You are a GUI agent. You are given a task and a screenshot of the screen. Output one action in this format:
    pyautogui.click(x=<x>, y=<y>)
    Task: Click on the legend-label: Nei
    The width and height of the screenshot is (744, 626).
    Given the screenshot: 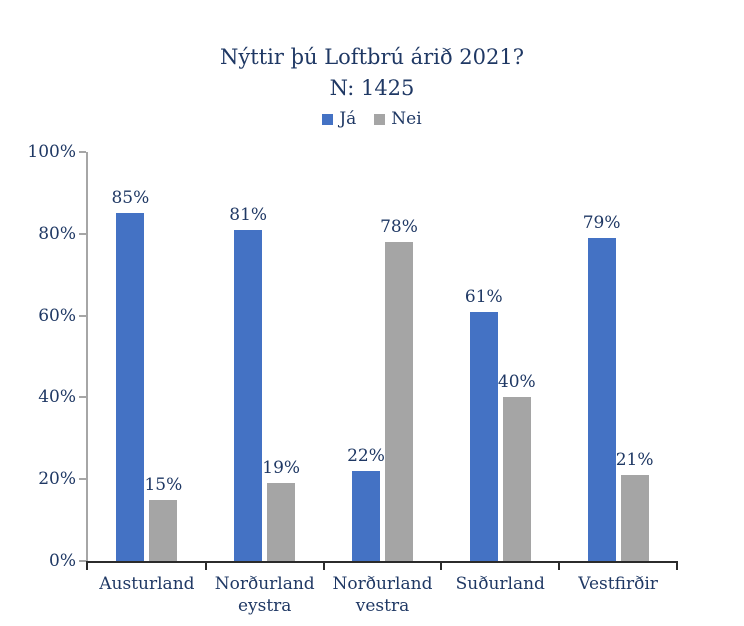 What is the action you would take?
    pyautogui.click(x=406, y=119)
    